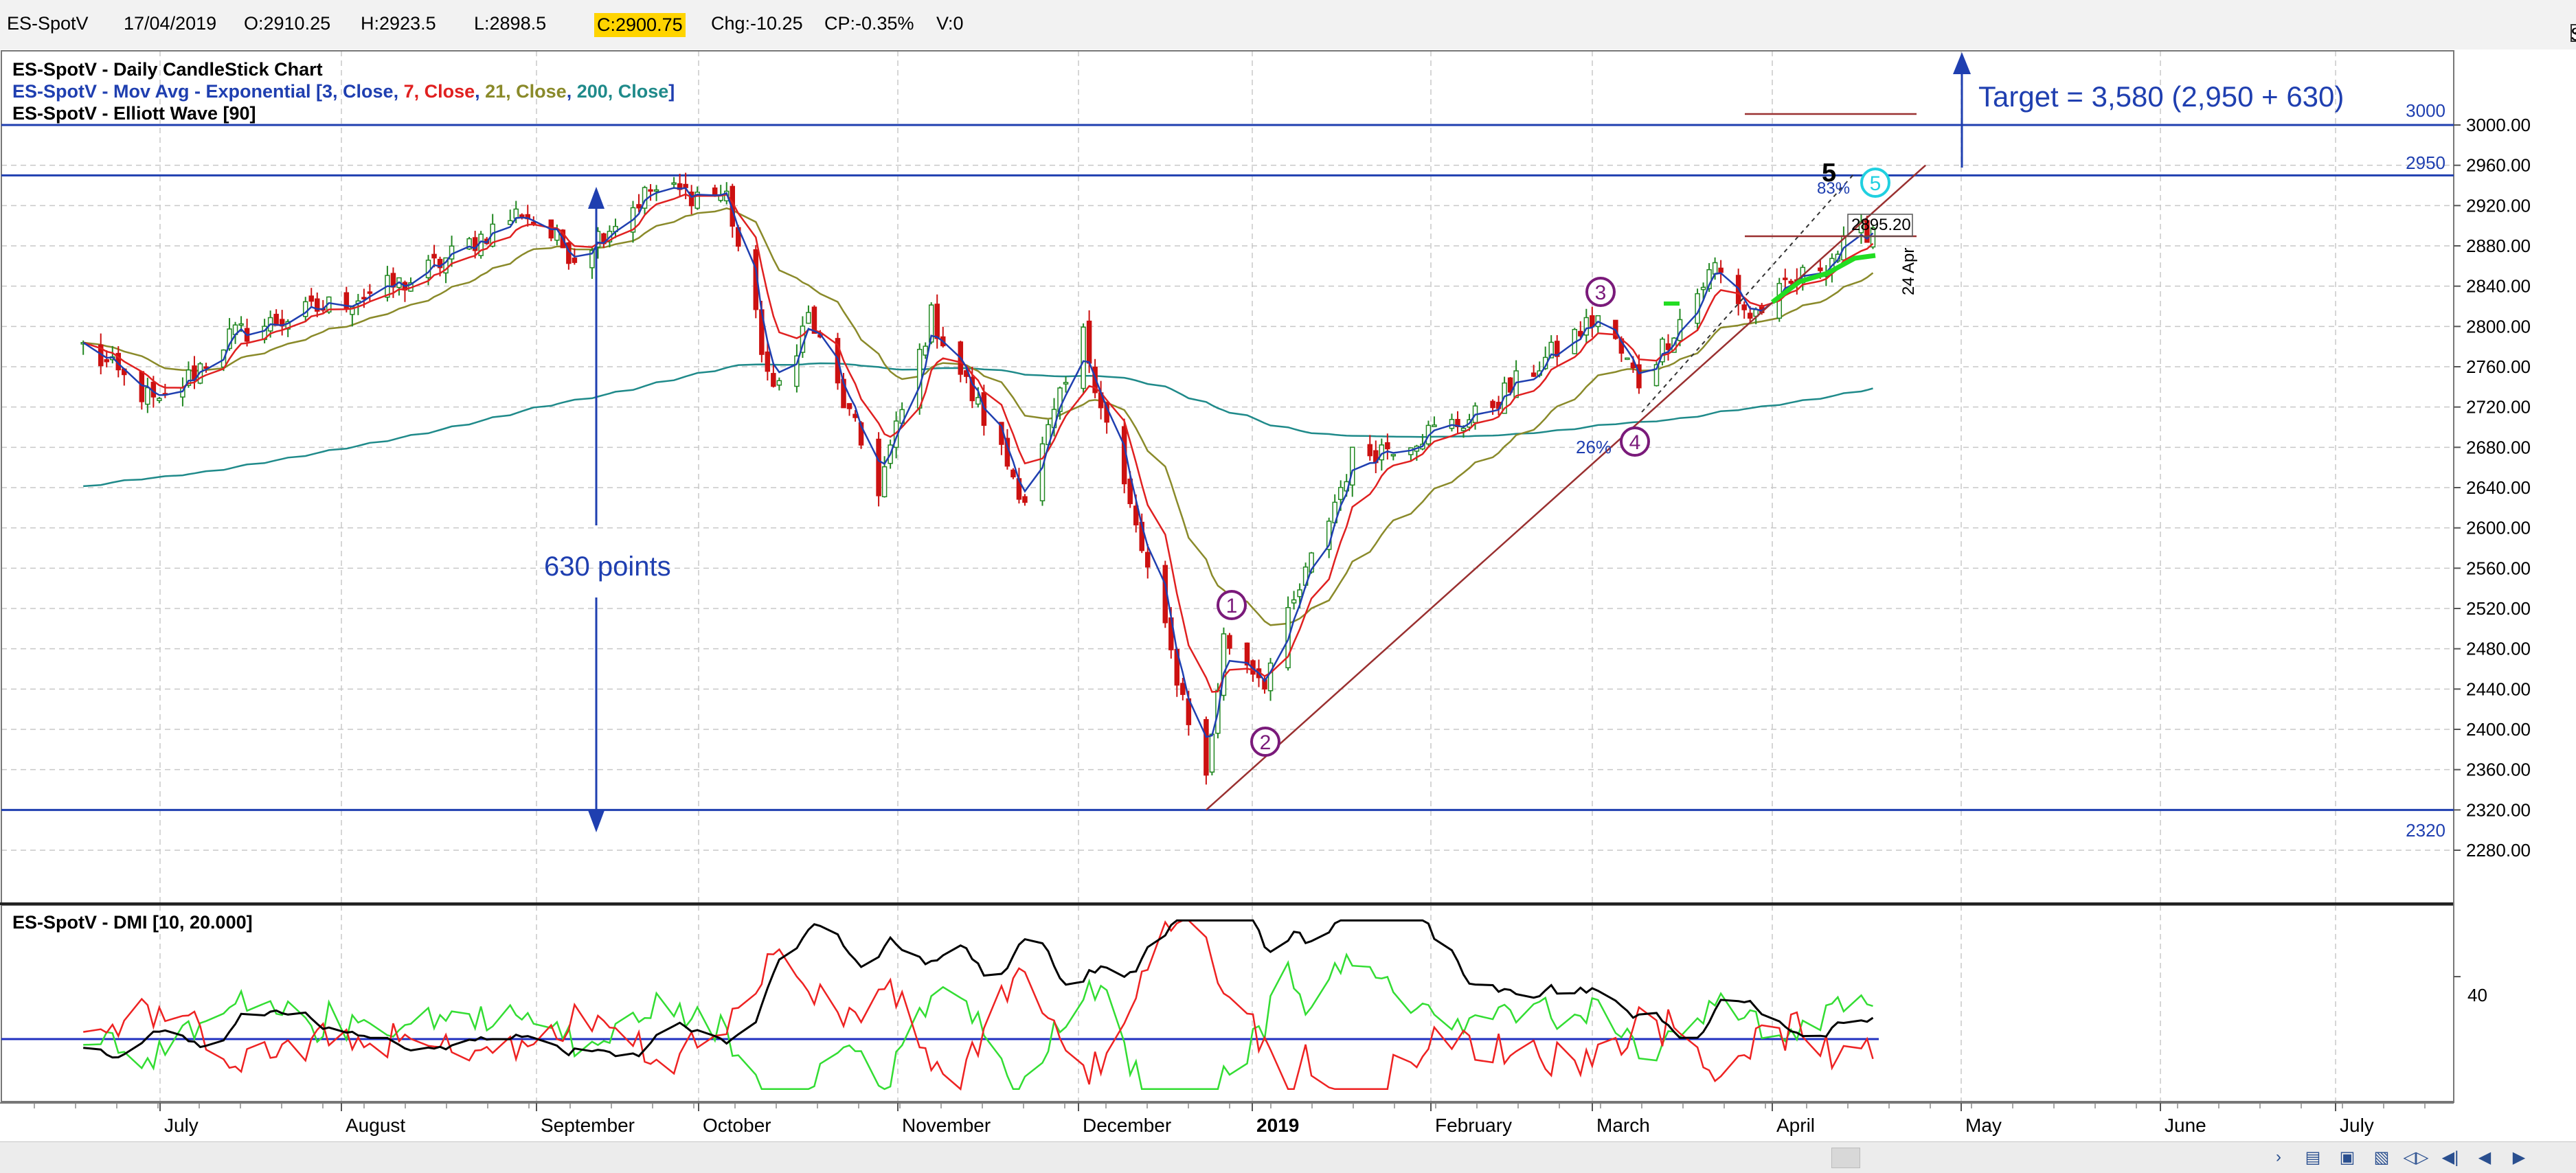  I want to click on ema-200-path, so click(978, 425).